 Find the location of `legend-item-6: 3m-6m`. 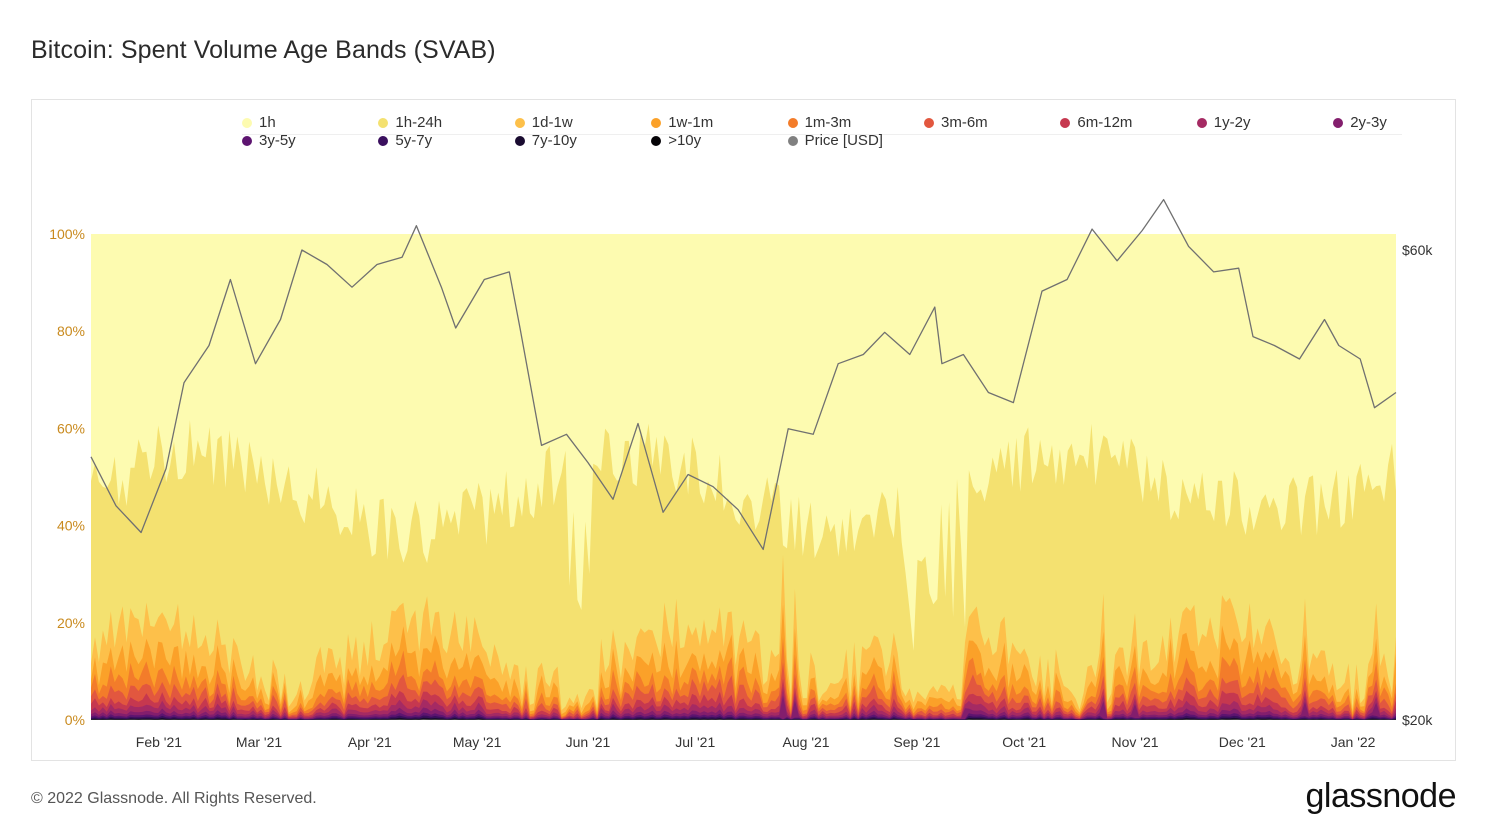

legend-item-6: 3m-6m is located at coordinates (956, 122).